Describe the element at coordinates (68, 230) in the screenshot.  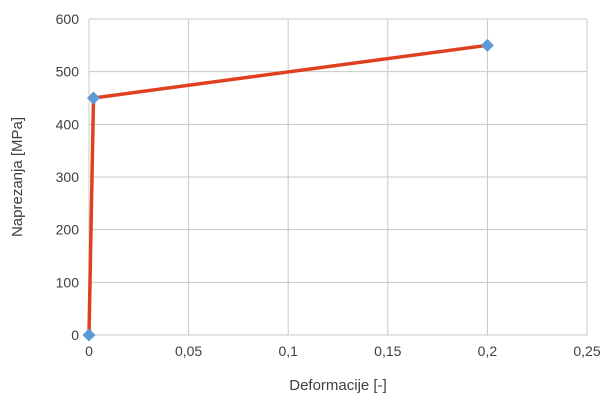
I see `y-tick-label: 200` at that location.